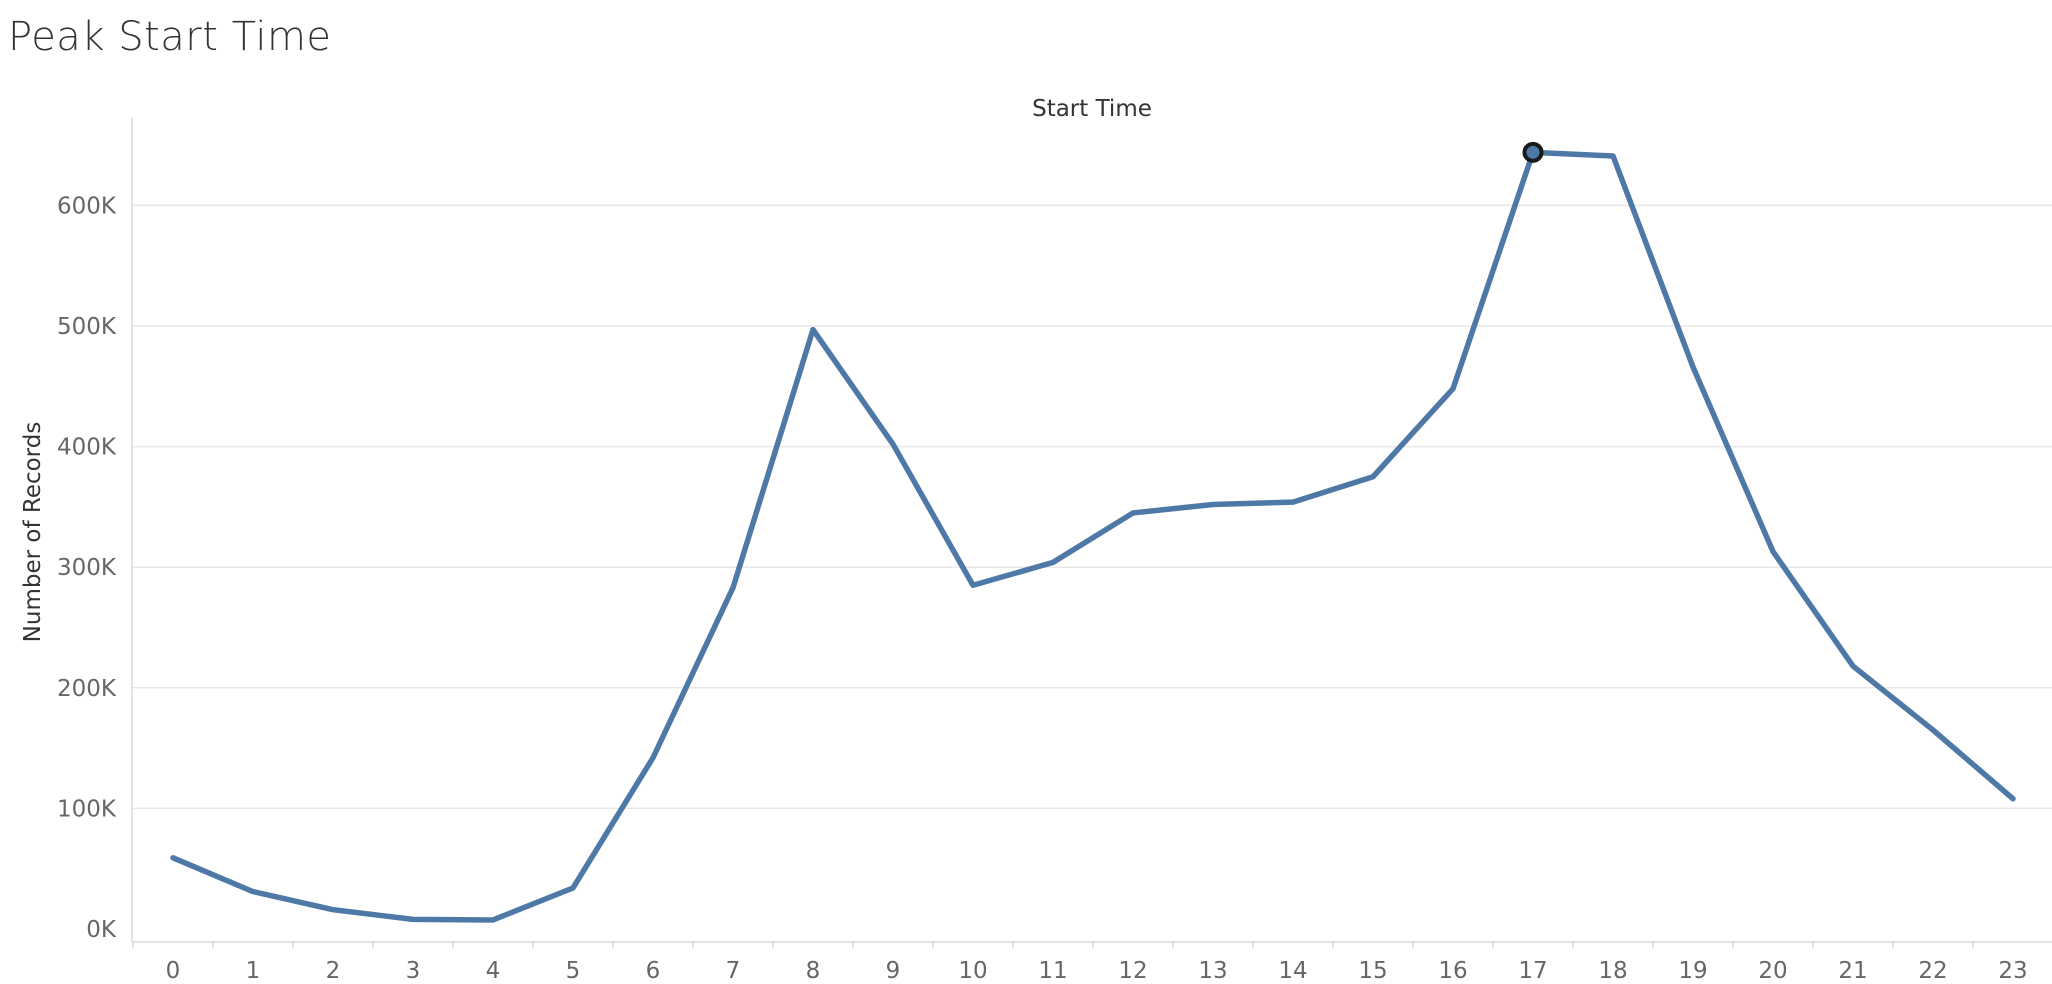  What do you see at coordinates (87, 689) in the screenshot?
I see `y-tick-label: 200K` at bounding box center [87, 689].